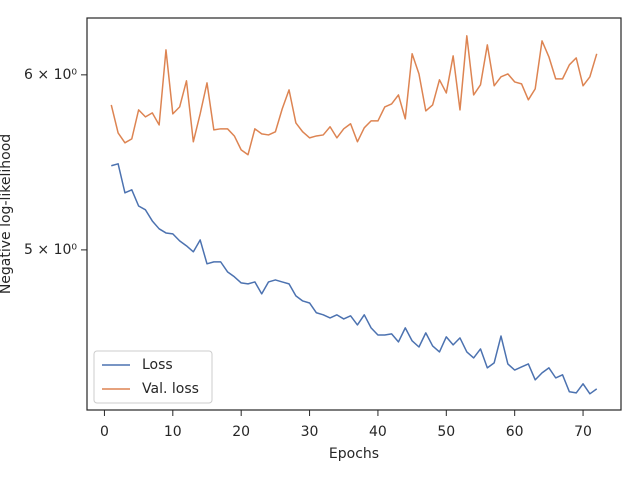  What do you see at coordinates (354, 454) in the screenshot?
I see `x-axis-label: Epochs` at bounding box center [354, 454].